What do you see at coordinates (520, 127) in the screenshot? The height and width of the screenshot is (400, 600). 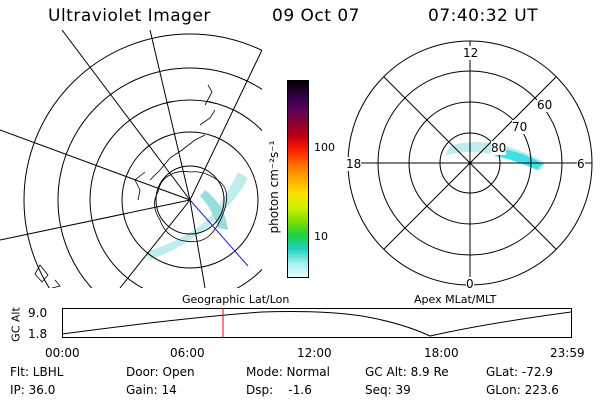 I see `mlat-label-70: 70` at bounding box center [520, 127].